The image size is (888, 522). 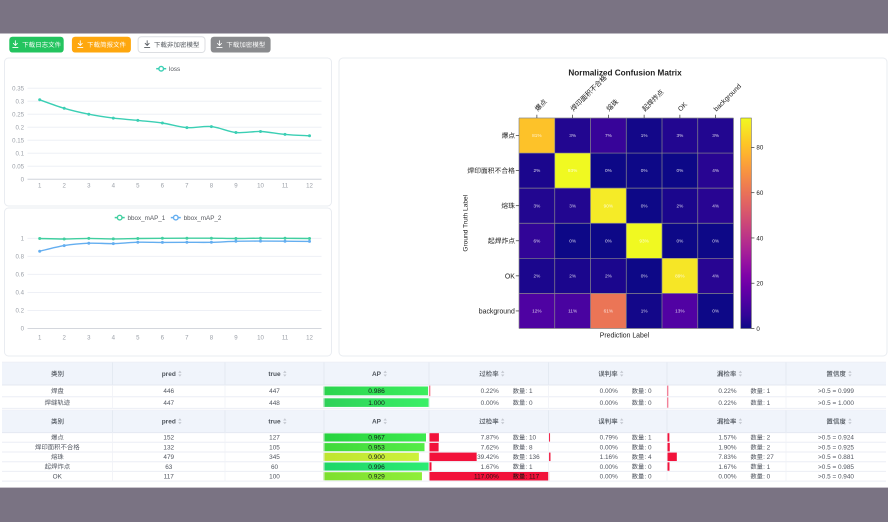 I want to click on svg-text: Ground Truth Label, so click(x=465, y=222).